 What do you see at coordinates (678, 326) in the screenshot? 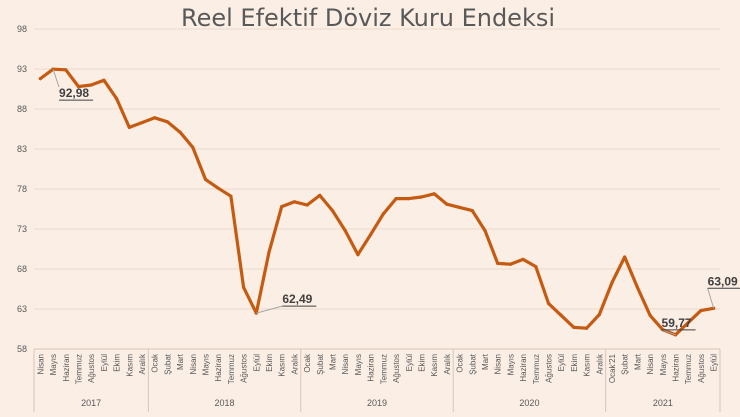
I see `data-label-callout: 59,77` at bounding box center [678, 326].